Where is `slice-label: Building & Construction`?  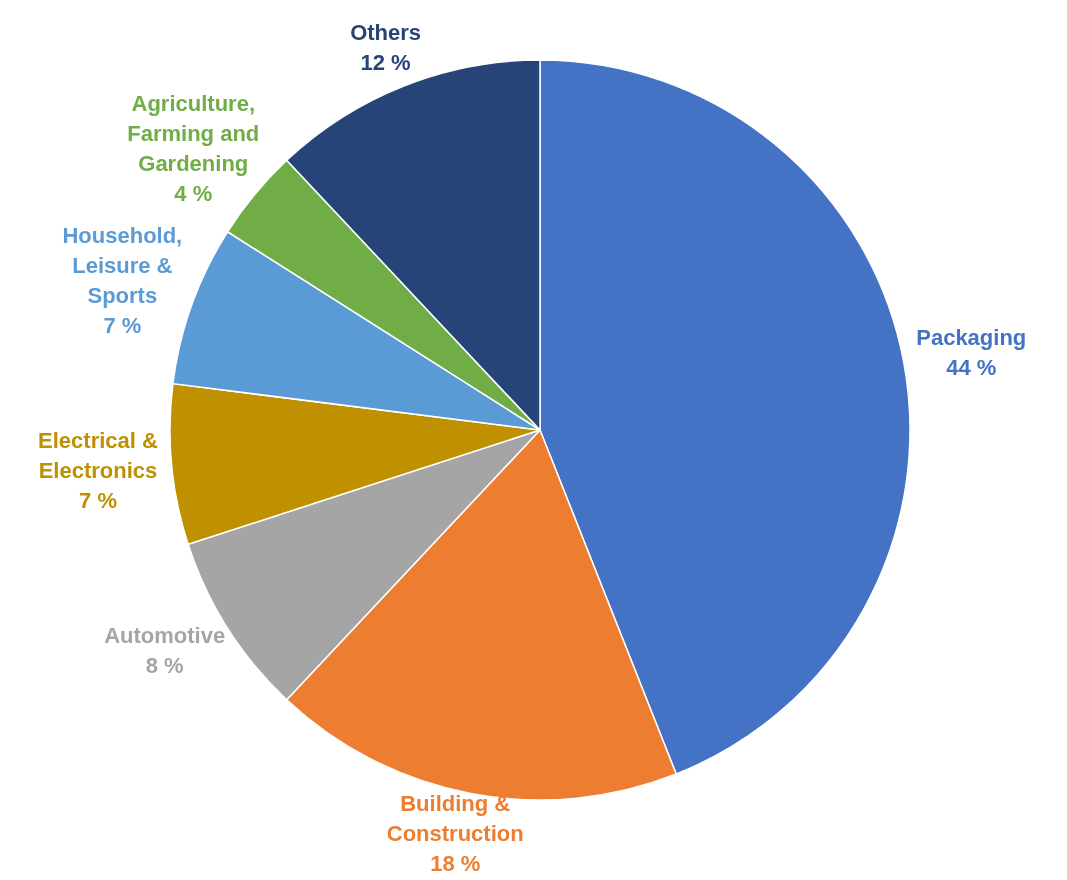
slice-label: Building & Construction is located at coordinates (455, 818).